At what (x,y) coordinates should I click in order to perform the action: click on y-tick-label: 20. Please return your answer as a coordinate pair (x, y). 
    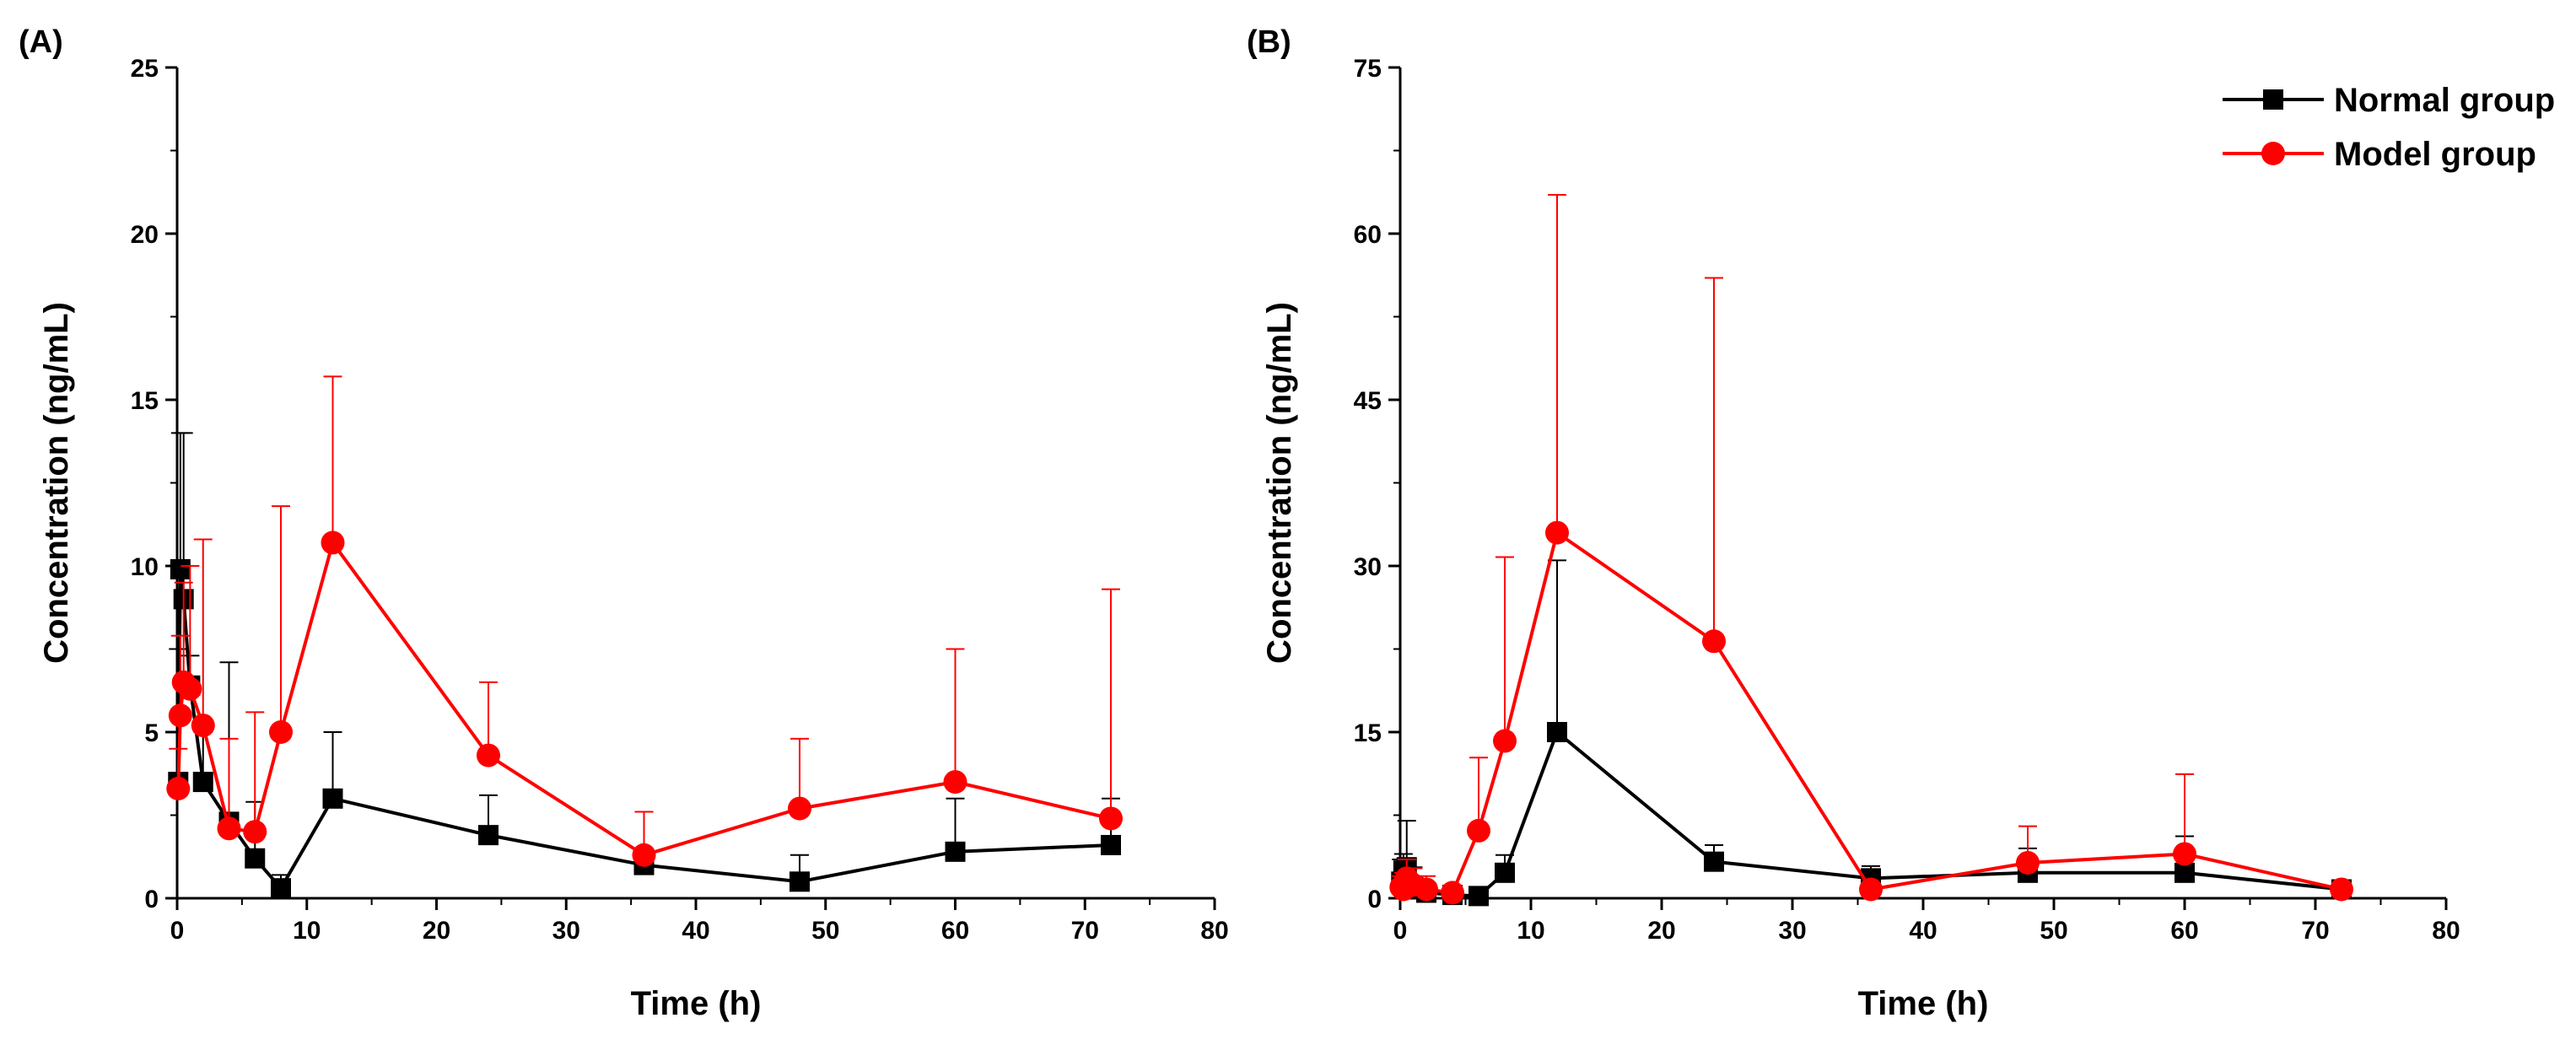
    Looking at the image, I should click on (145, 235).